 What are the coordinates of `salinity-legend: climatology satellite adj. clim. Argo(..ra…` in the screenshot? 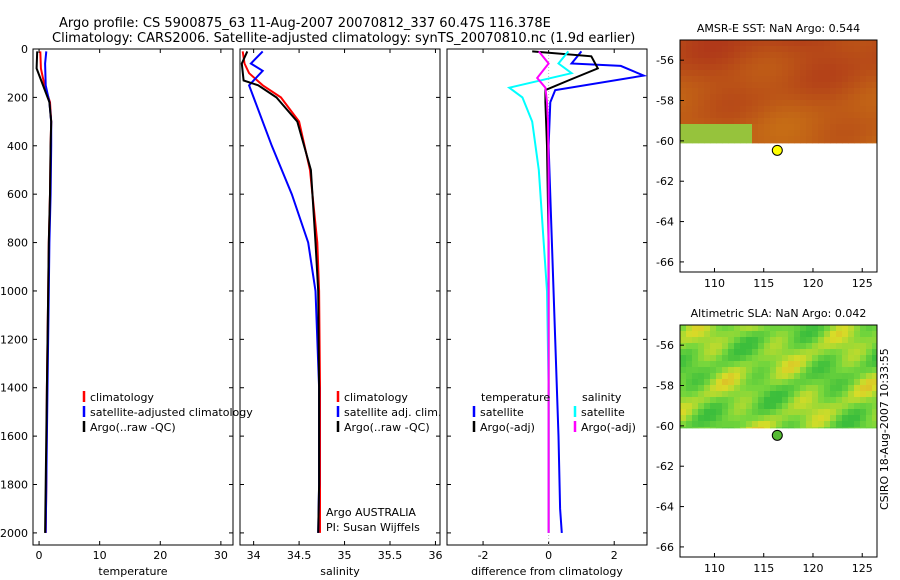 It's located at (388, 412).